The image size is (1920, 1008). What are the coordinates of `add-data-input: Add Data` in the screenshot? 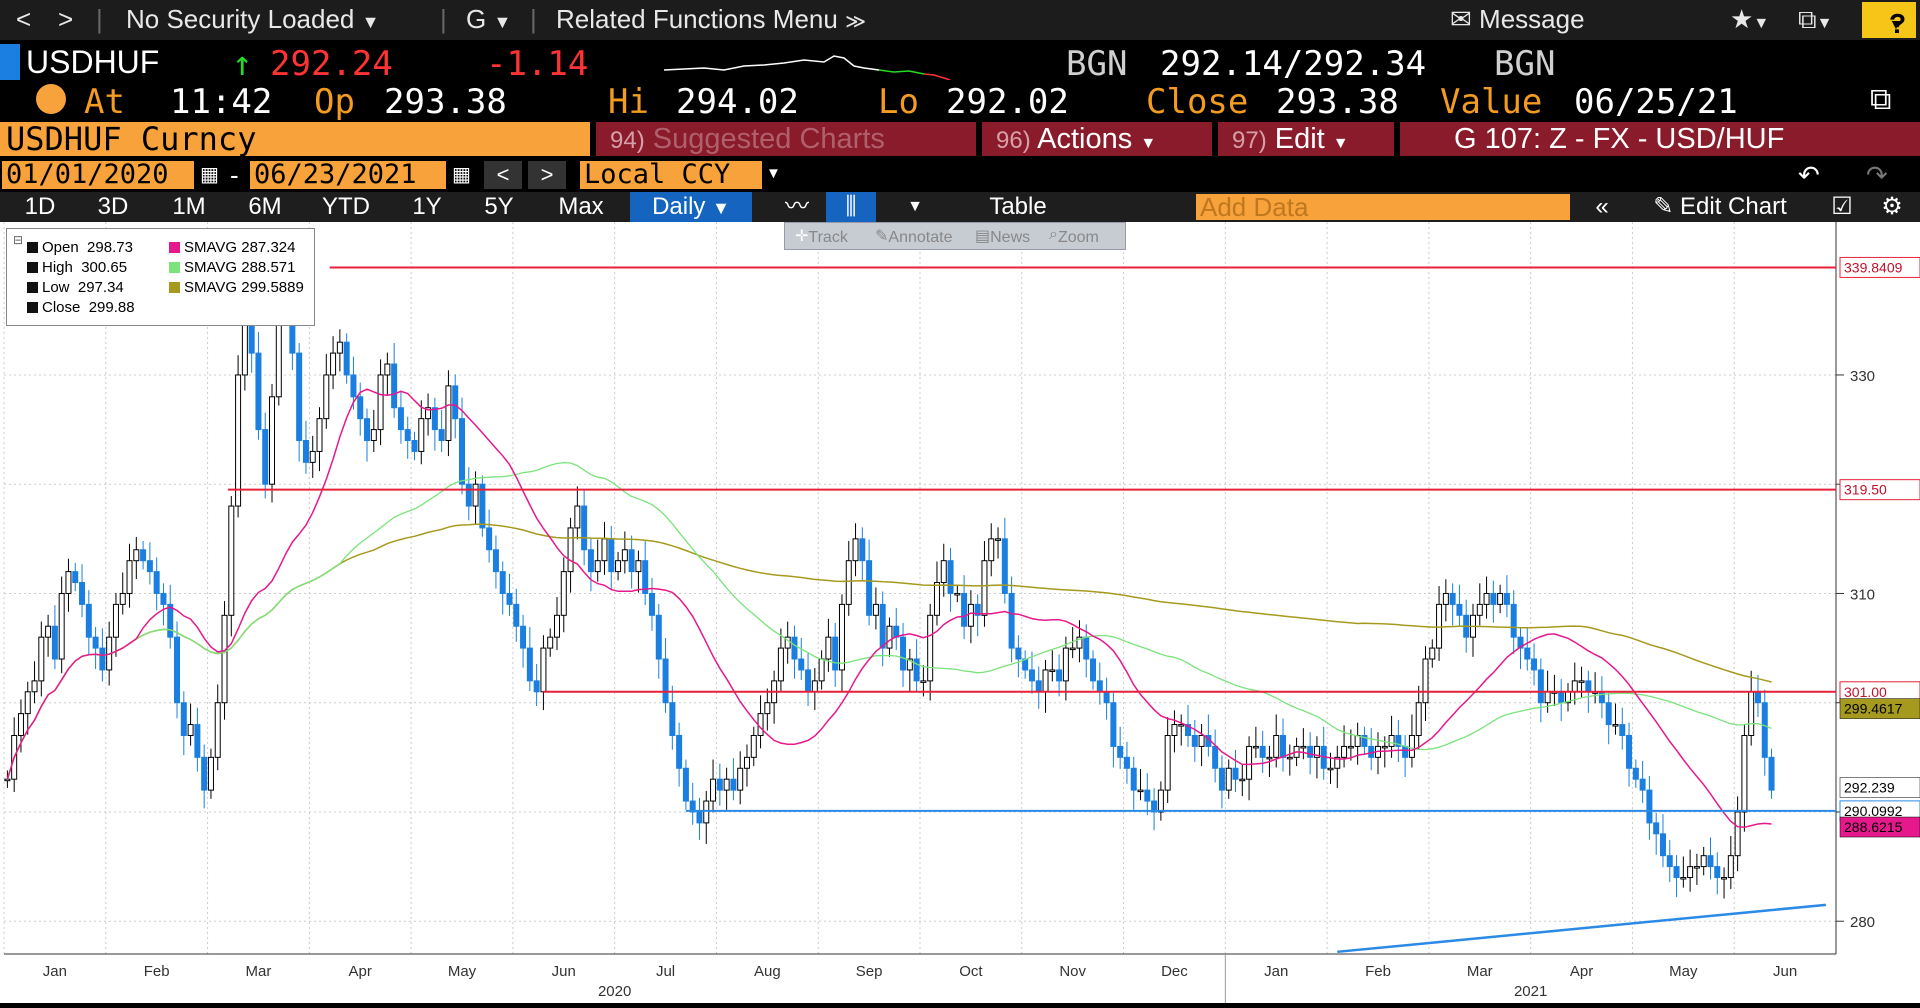 It's located at (1383, 207).